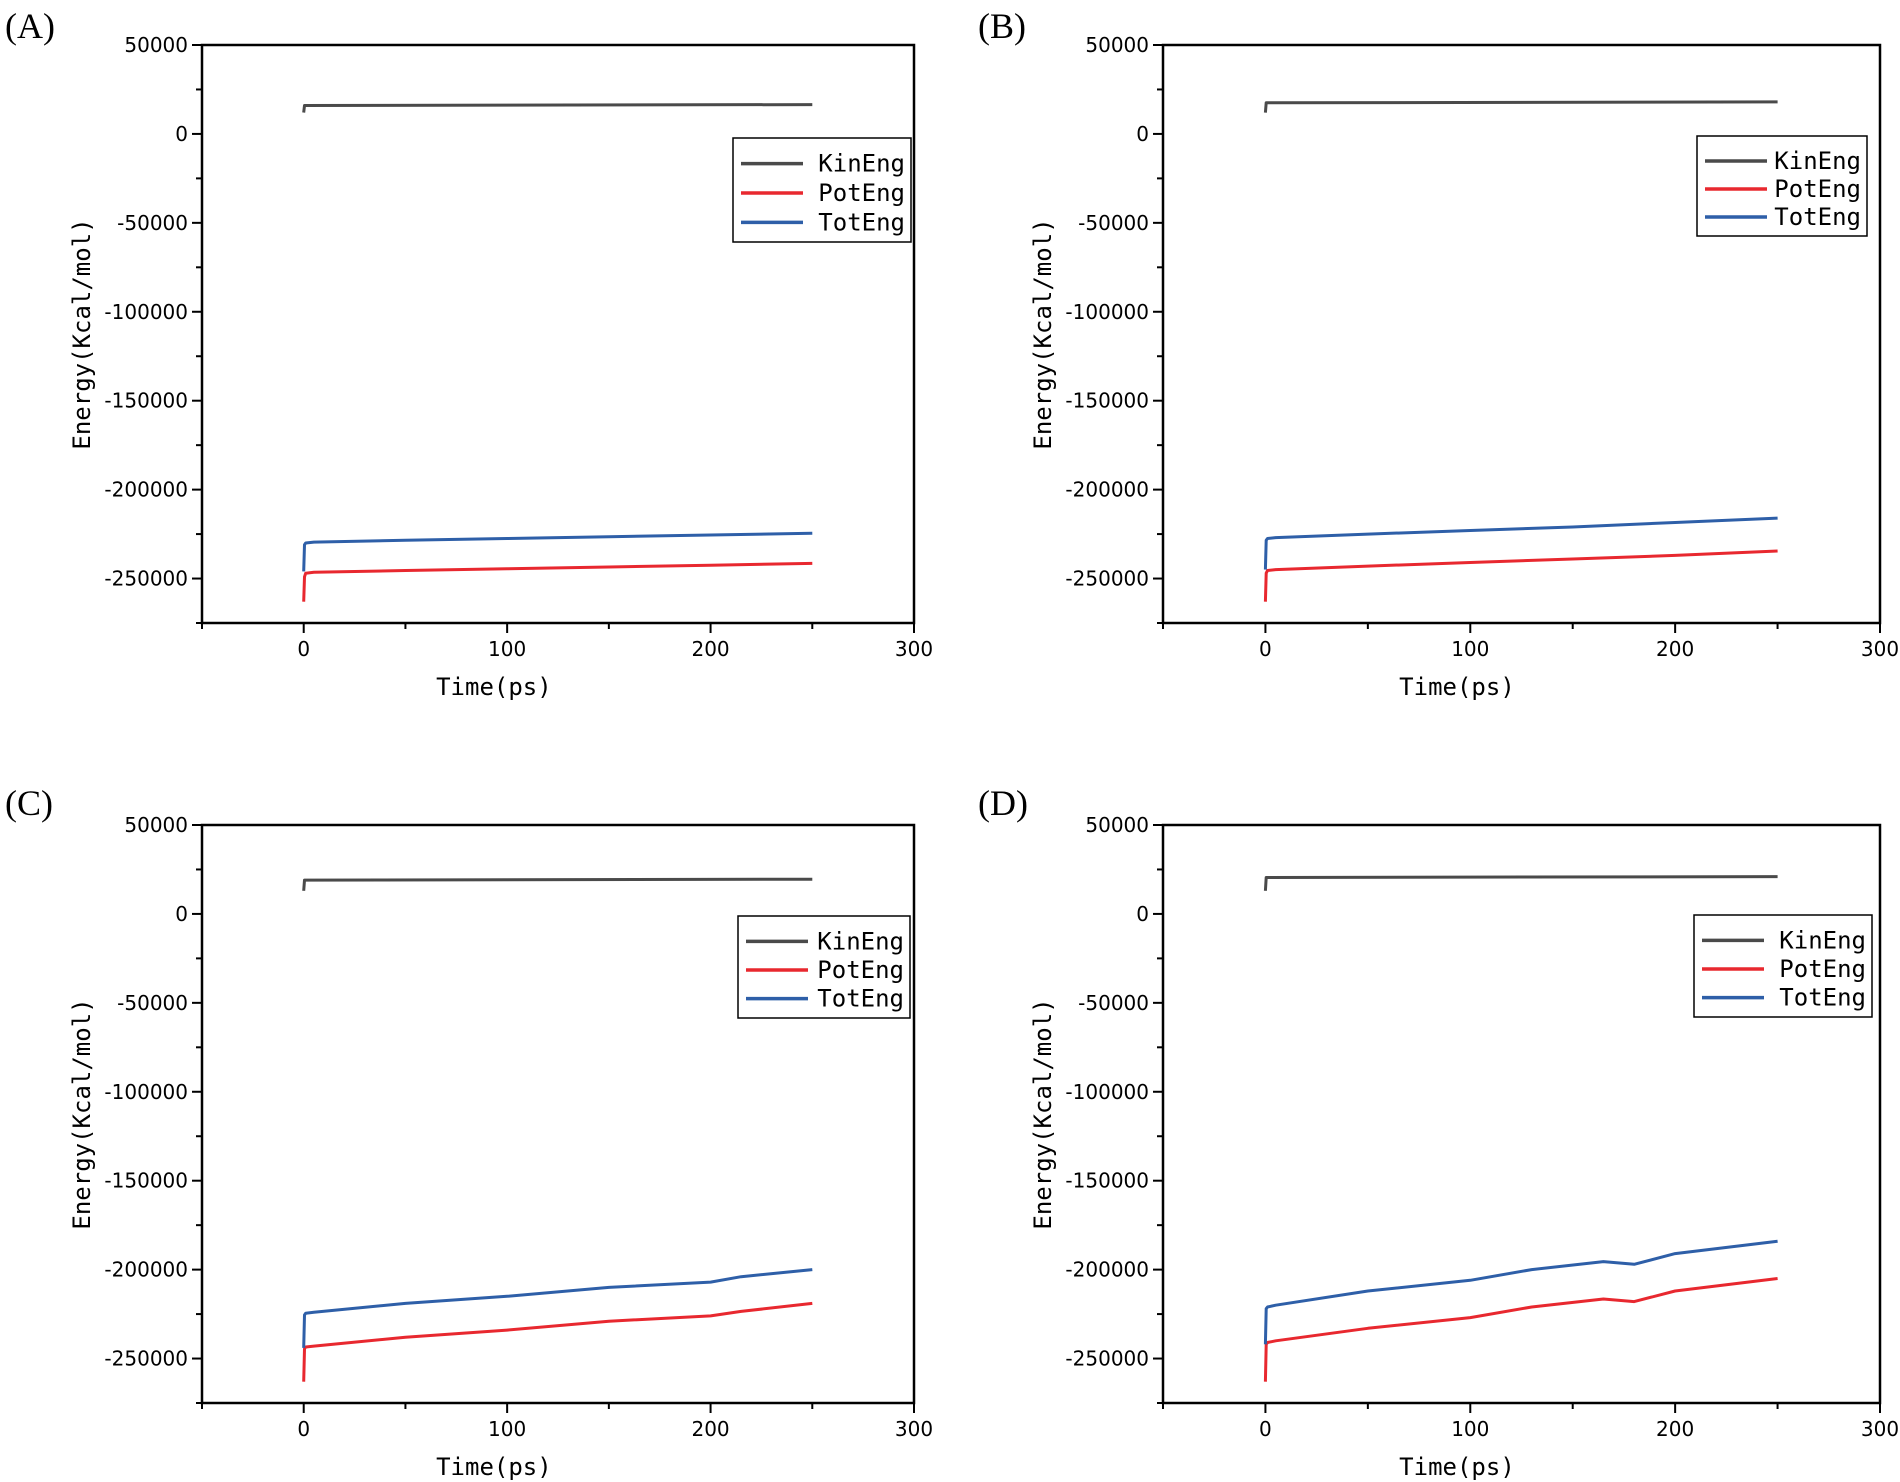 This screenshot has height=1482, width=1900. Describe the element at coordinates (30, 26) in the screenshot. I see `panel-label: (A)` at that location.